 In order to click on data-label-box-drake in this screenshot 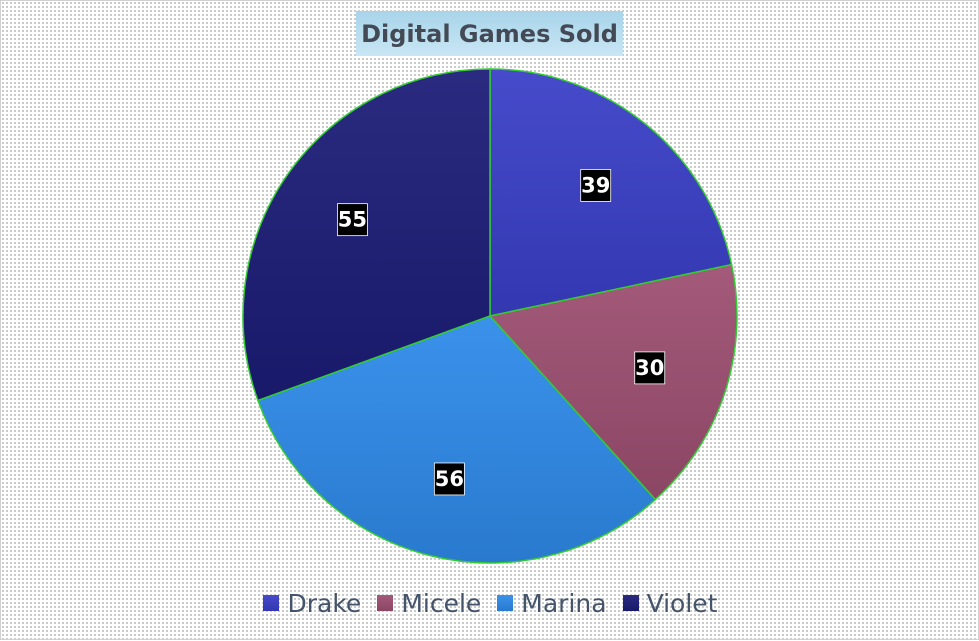, I will do `click(596, 185)`.